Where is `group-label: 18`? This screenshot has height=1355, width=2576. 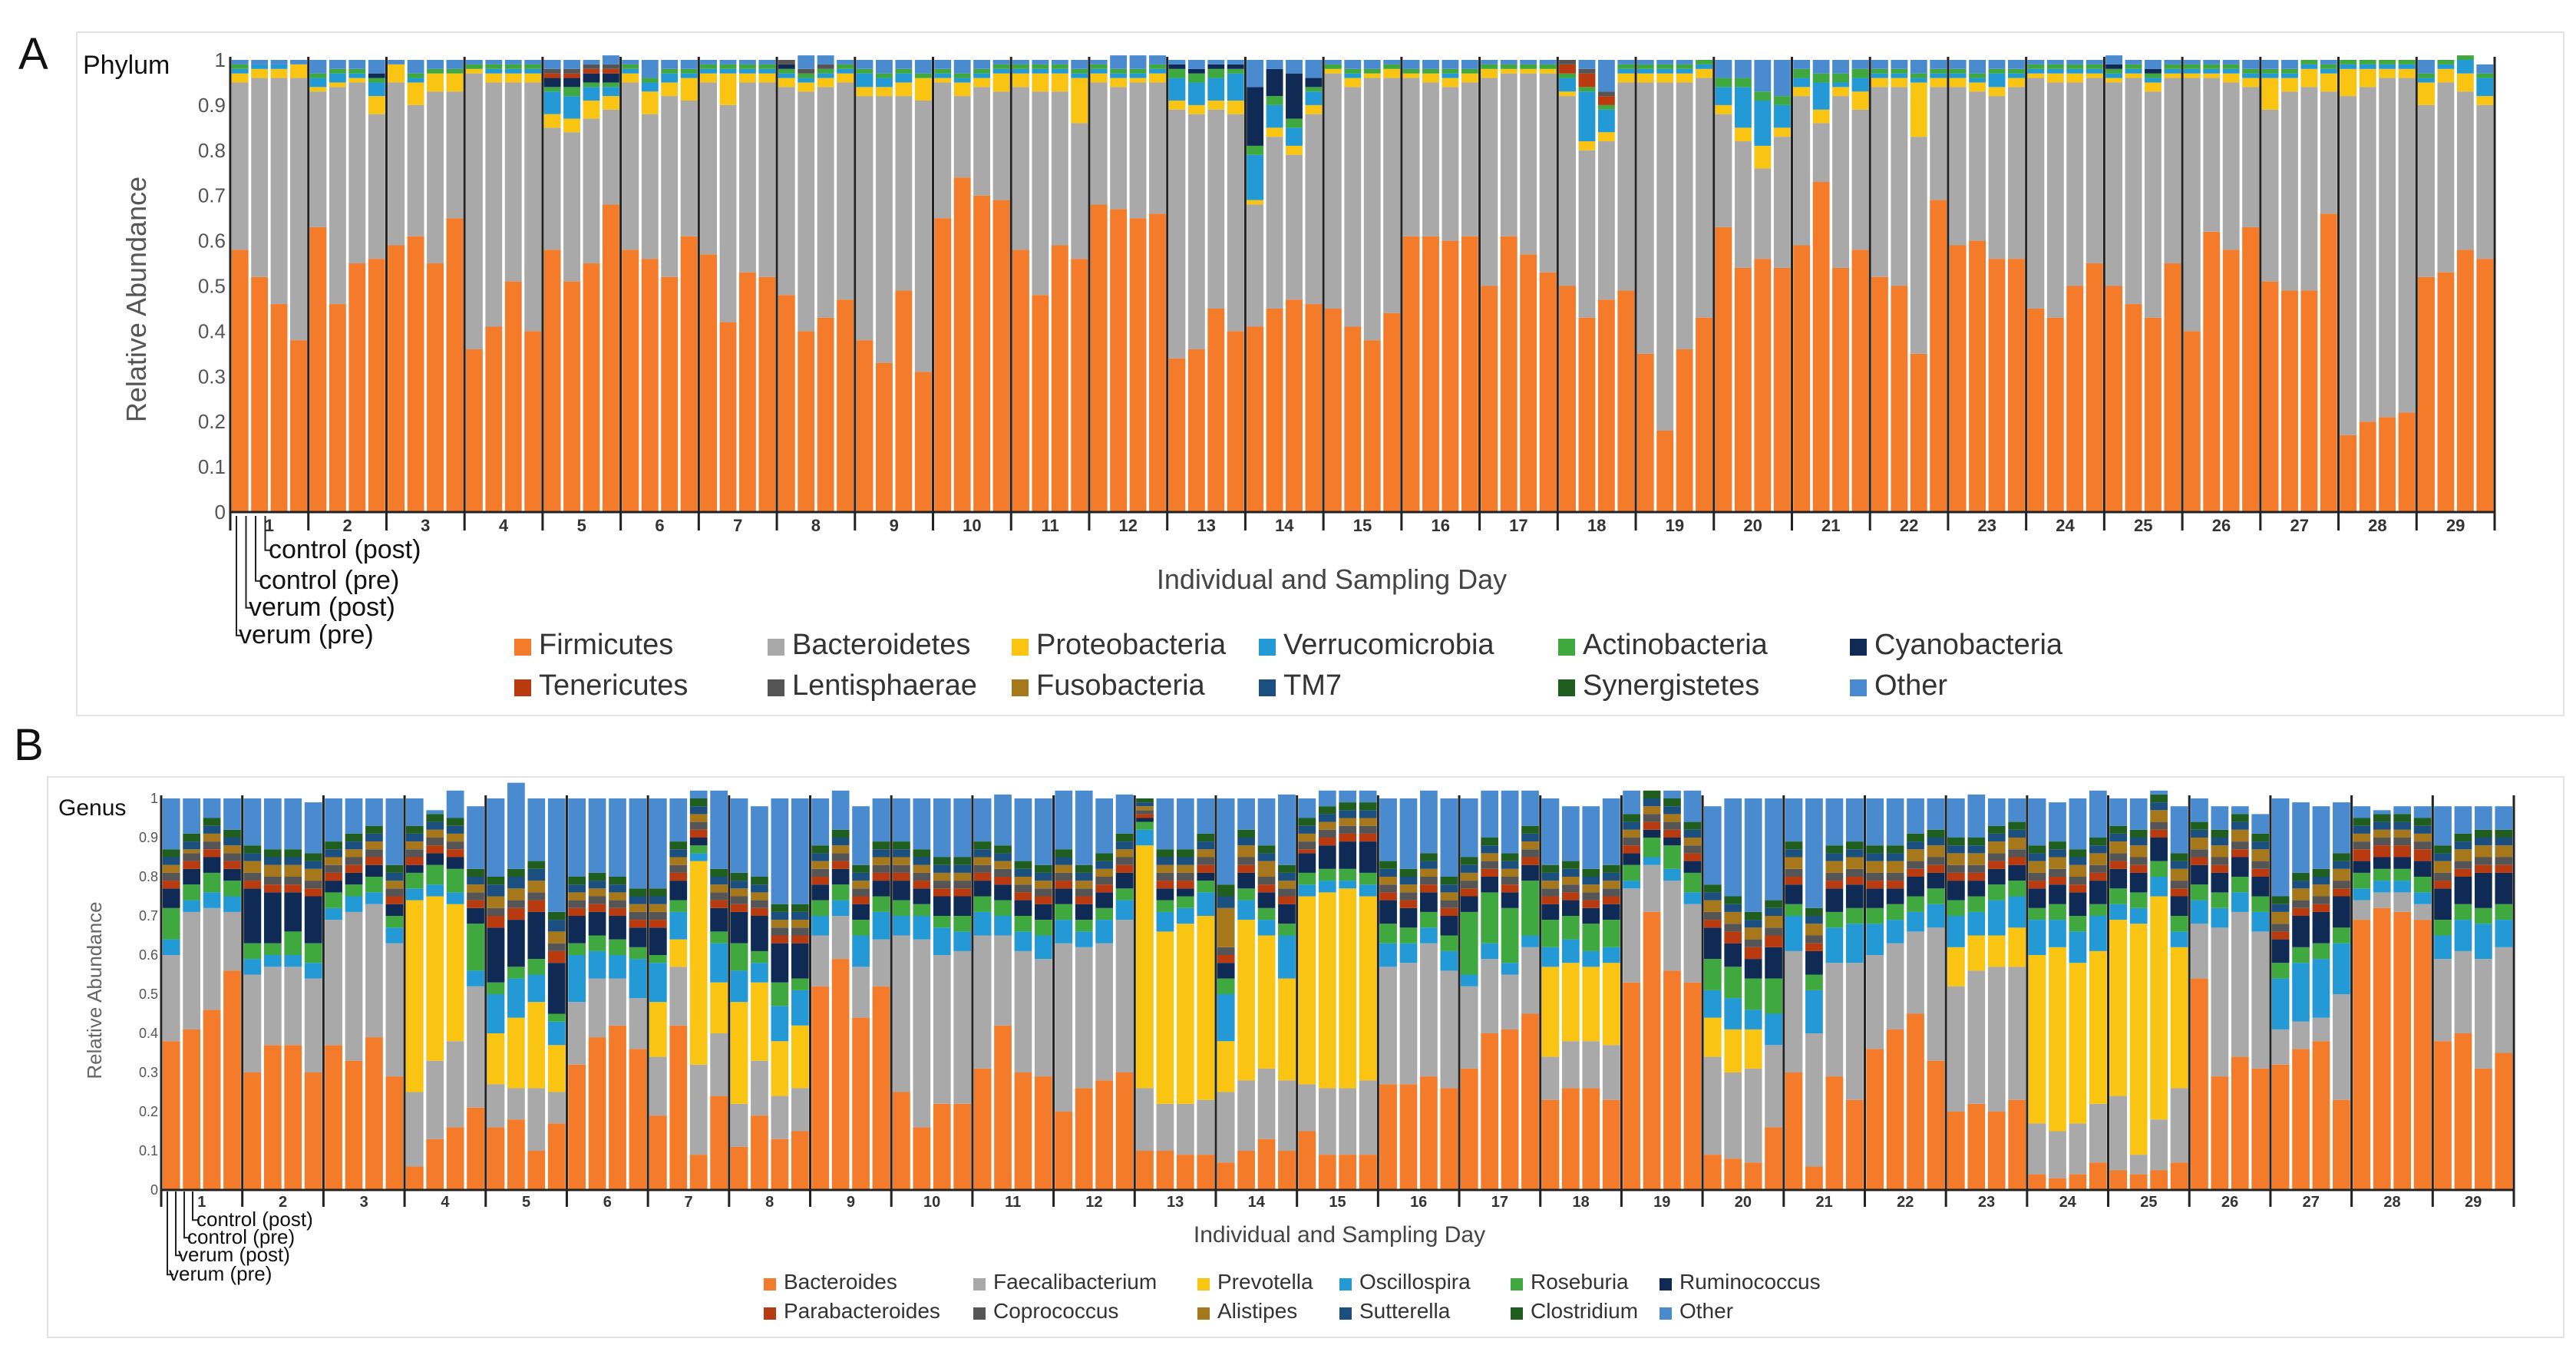 group-label: 18 is located at coordinates (1580, 1202).